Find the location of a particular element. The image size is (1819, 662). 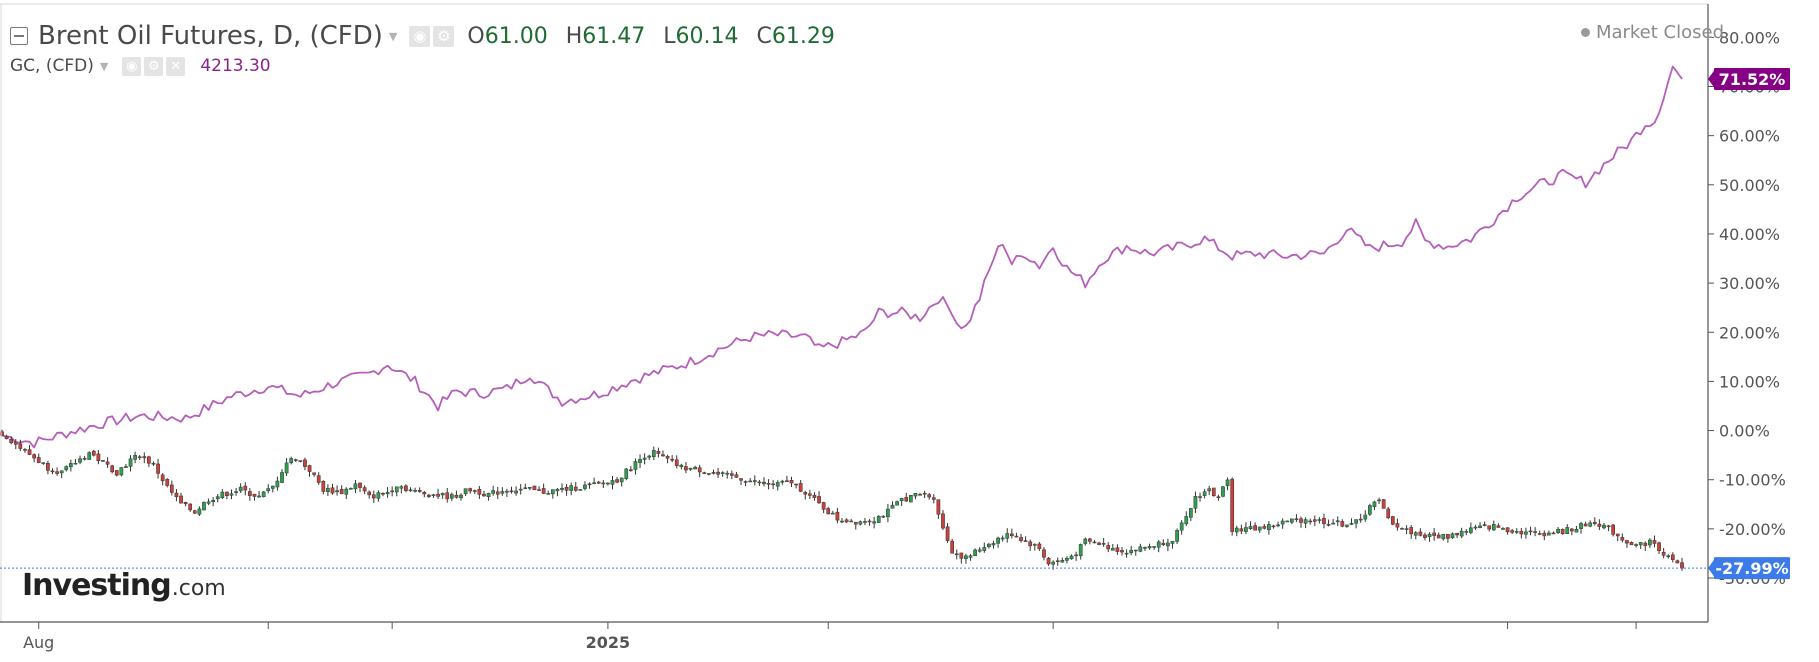

market-status-text: Market Closed is located at coordinates (1659, 32).